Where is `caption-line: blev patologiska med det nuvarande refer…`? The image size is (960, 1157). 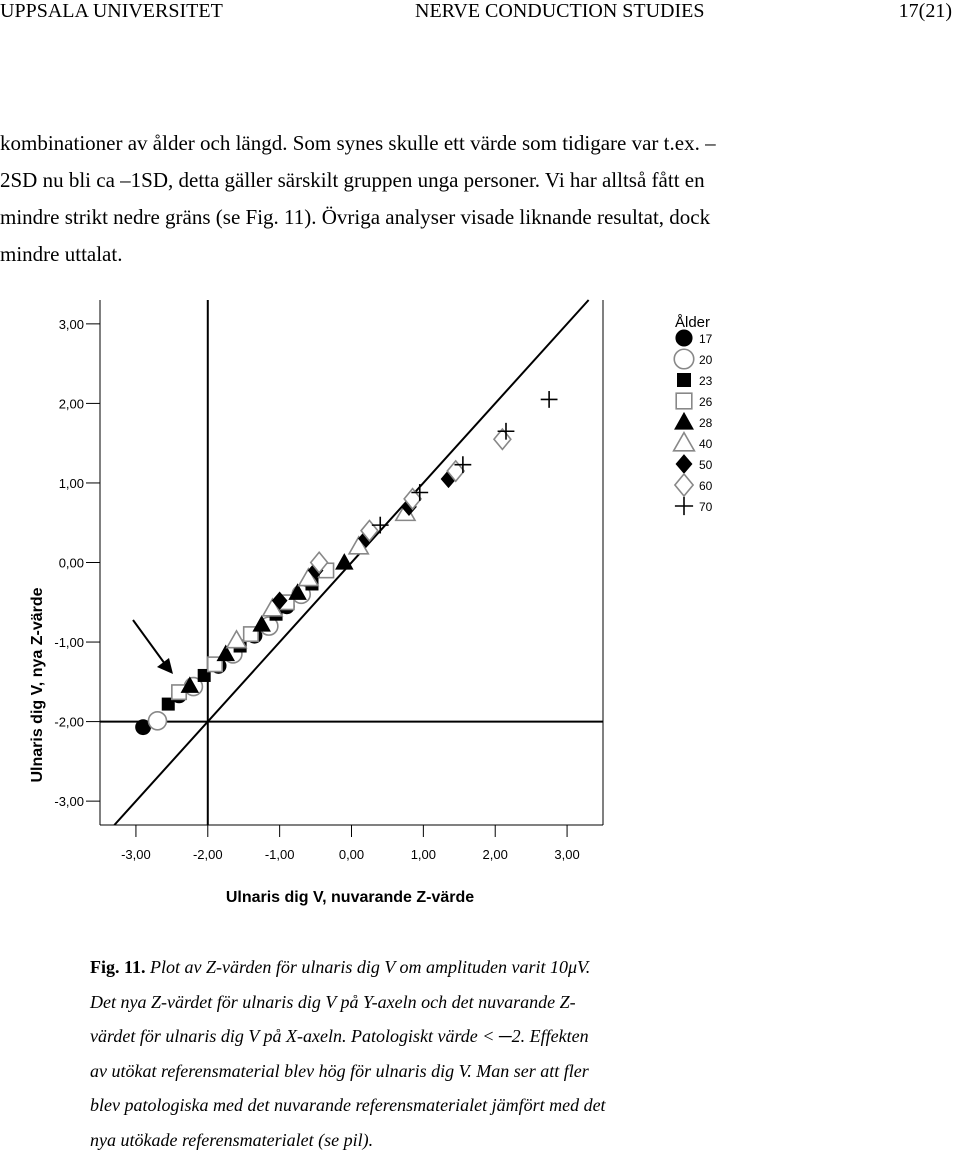
caption-line: blev patologiska med det nuvarande refer… is located at coordinates (520, 1105).